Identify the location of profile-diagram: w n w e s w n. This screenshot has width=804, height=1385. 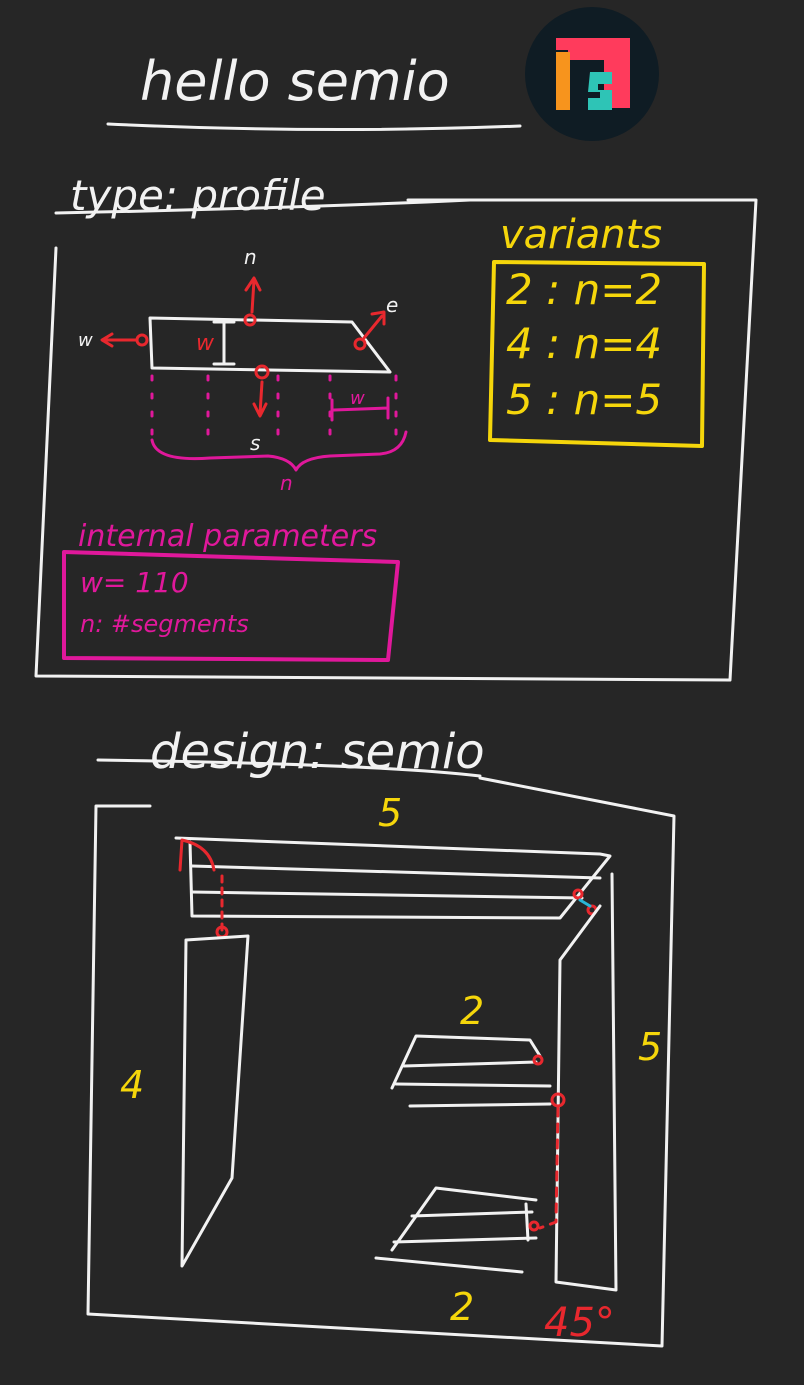
(243, 370).